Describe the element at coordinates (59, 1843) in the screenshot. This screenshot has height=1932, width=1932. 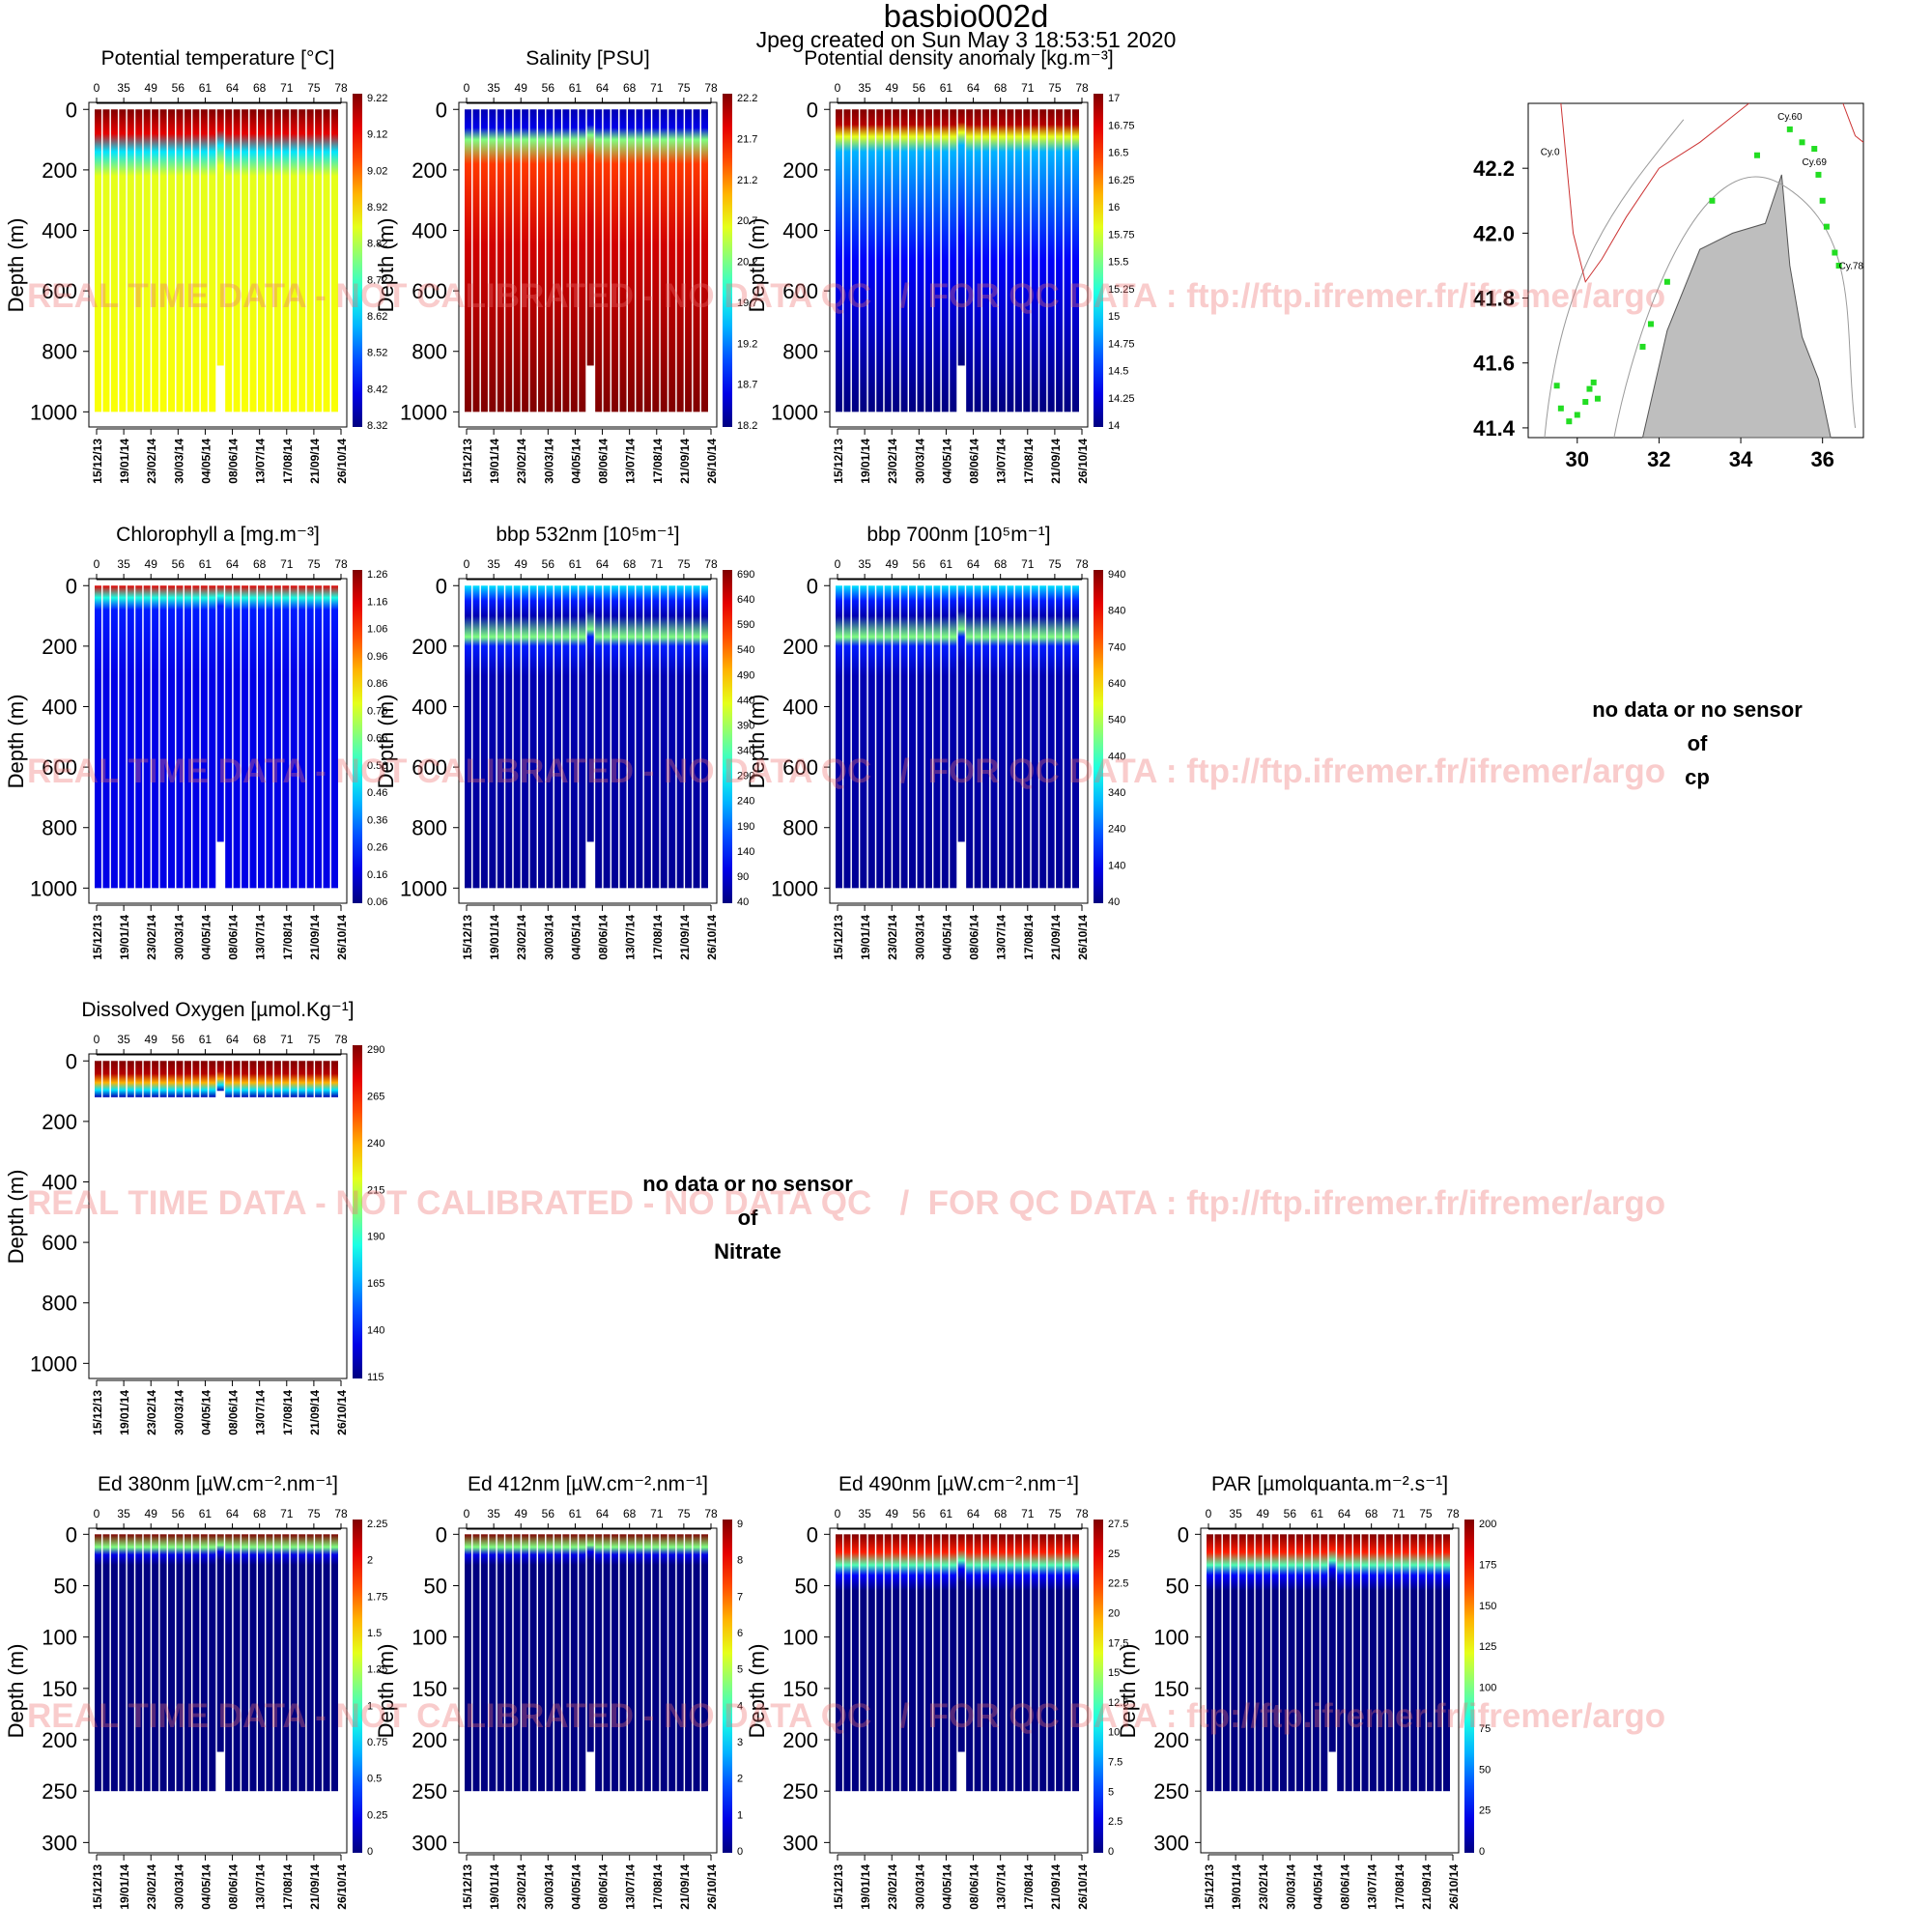
I see `y-tick-label: 300` at that location.